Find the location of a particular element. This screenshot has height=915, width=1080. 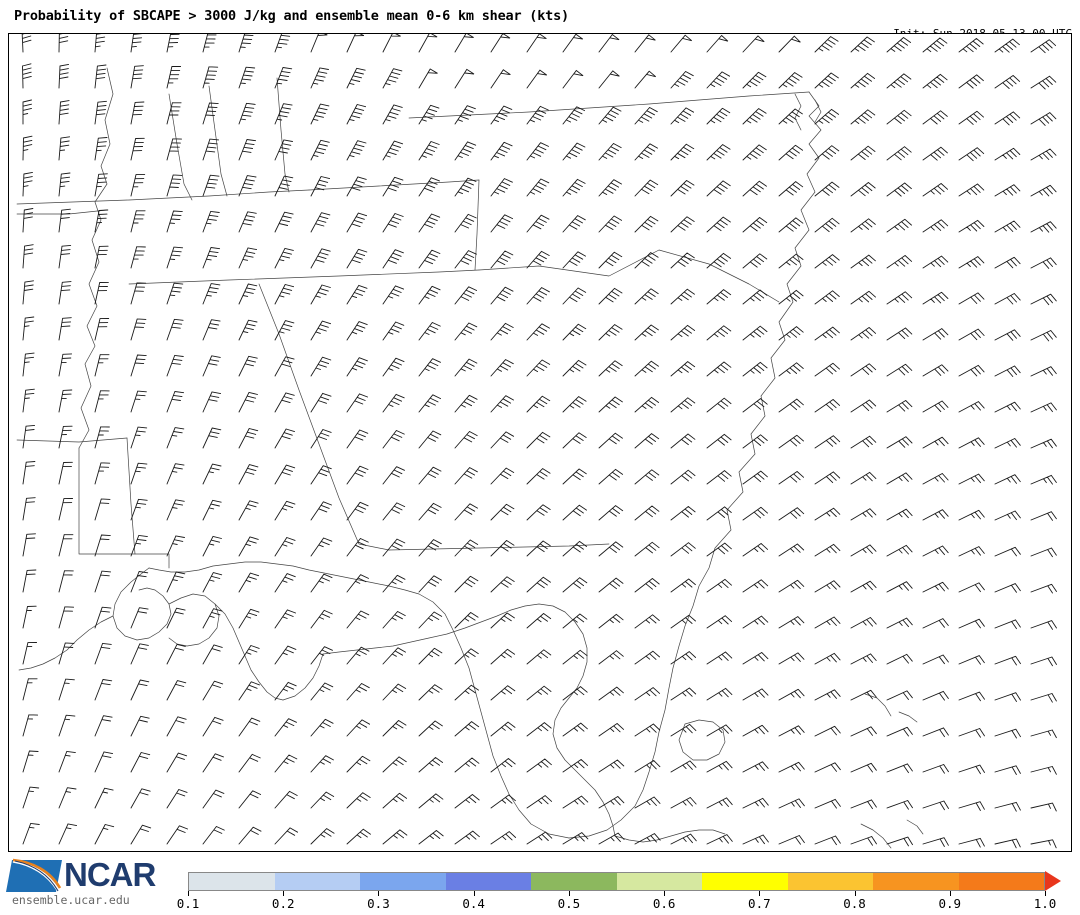

colorbar: 0.1 0.2 0.3 0.4 0.5 0.6 0.7 0.8 0.9 1.0 is located at coordinates (624, 891).